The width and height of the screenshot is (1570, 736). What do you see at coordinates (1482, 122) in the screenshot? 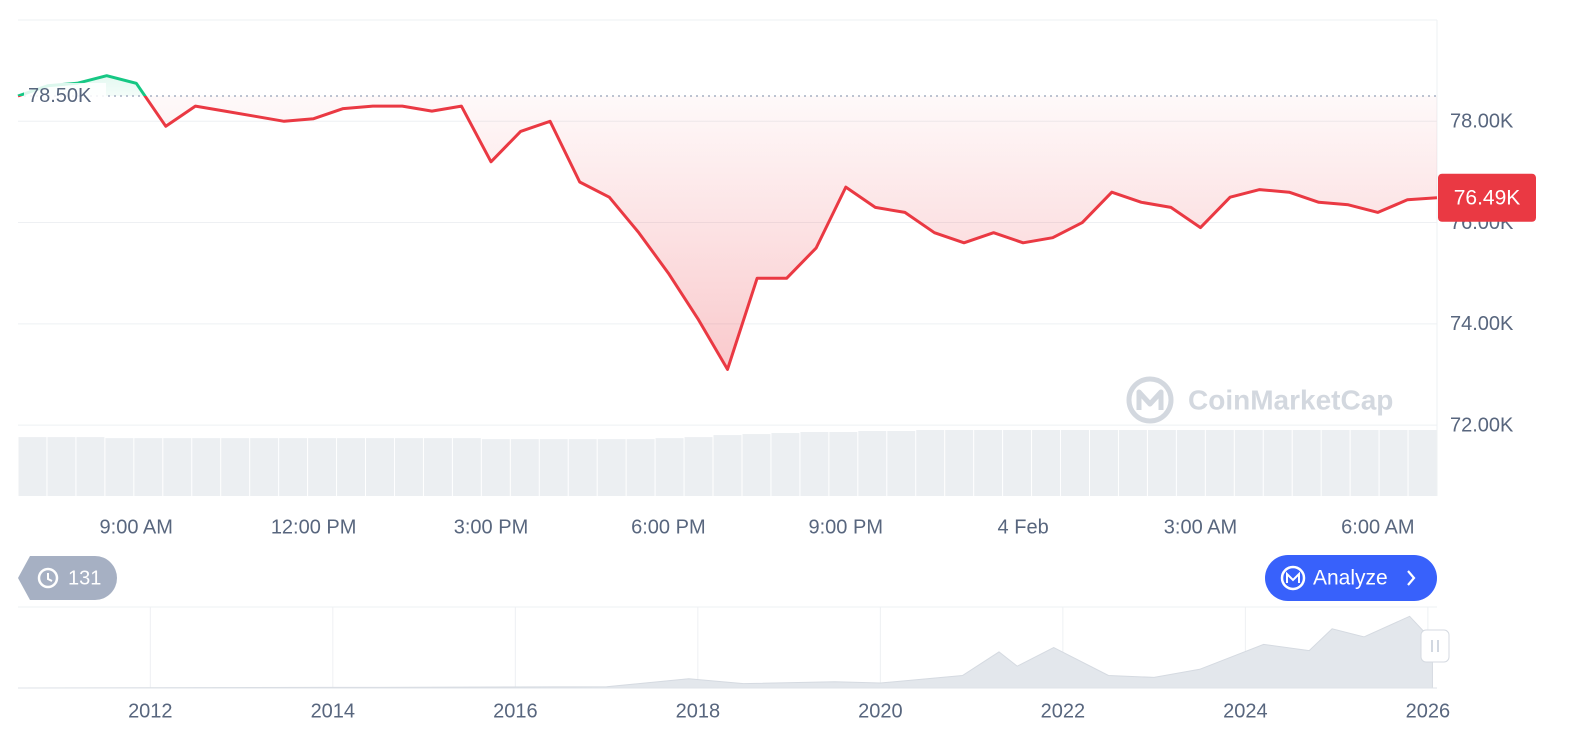
I see `y-tick-label: 78.00K` at bounding box center [1482, 122].